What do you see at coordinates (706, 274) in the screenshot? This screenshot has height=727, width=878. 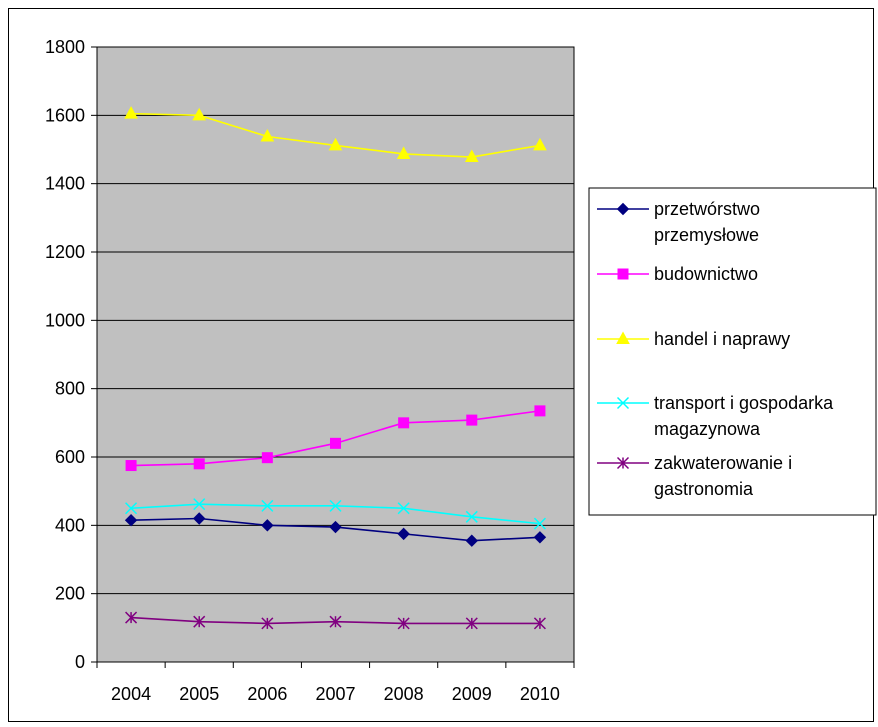 I see `legend-label: budownictwo` at bounding box center [706, 274].